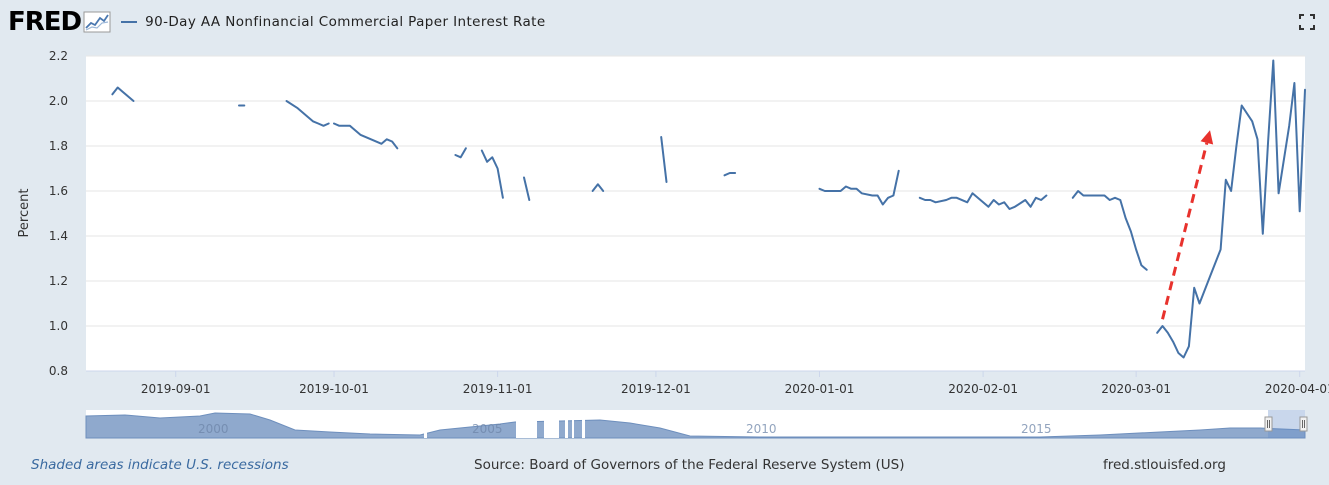 This screenshot has height=485, width=1329. I want to click on x-tick-label: 2020-03-01, so click(1136, 389).